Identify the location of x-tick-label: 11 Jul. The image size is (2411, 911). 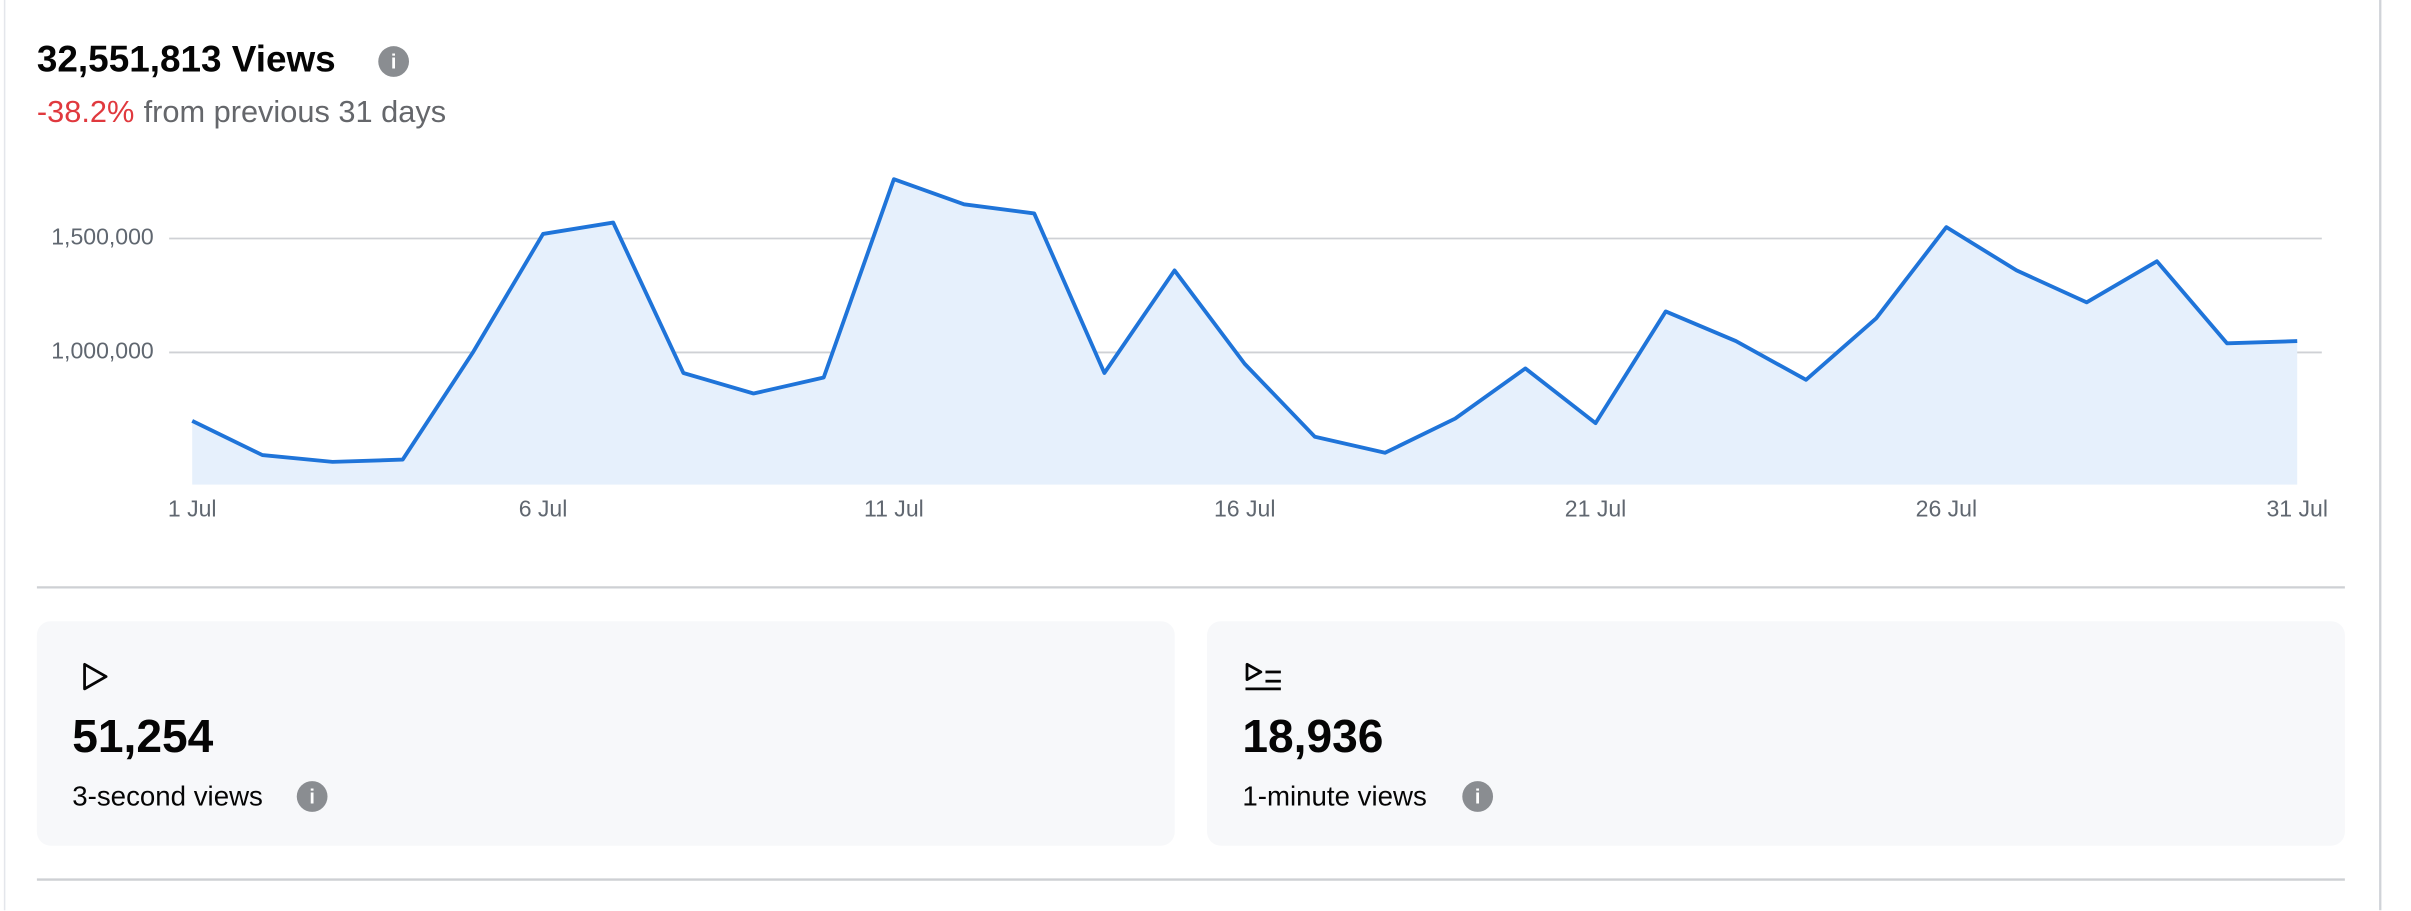
(894, 509).